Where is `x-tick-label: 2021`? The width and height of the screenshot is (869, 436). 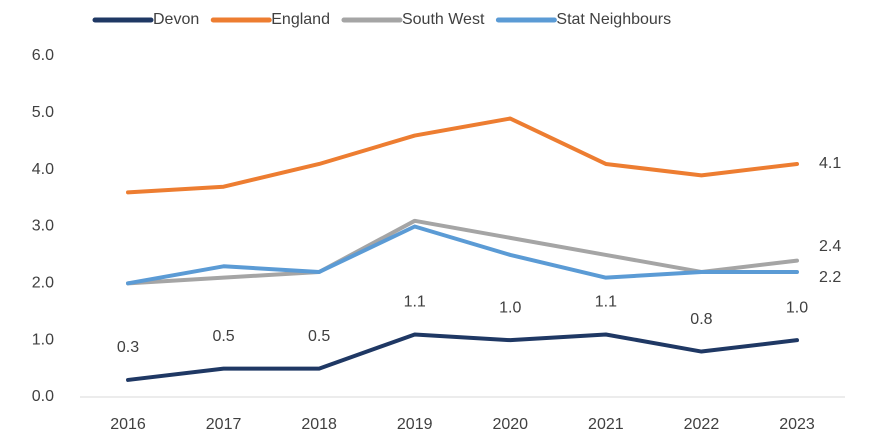
x-tick-label: 2021 is located at coordinates (606, 424).